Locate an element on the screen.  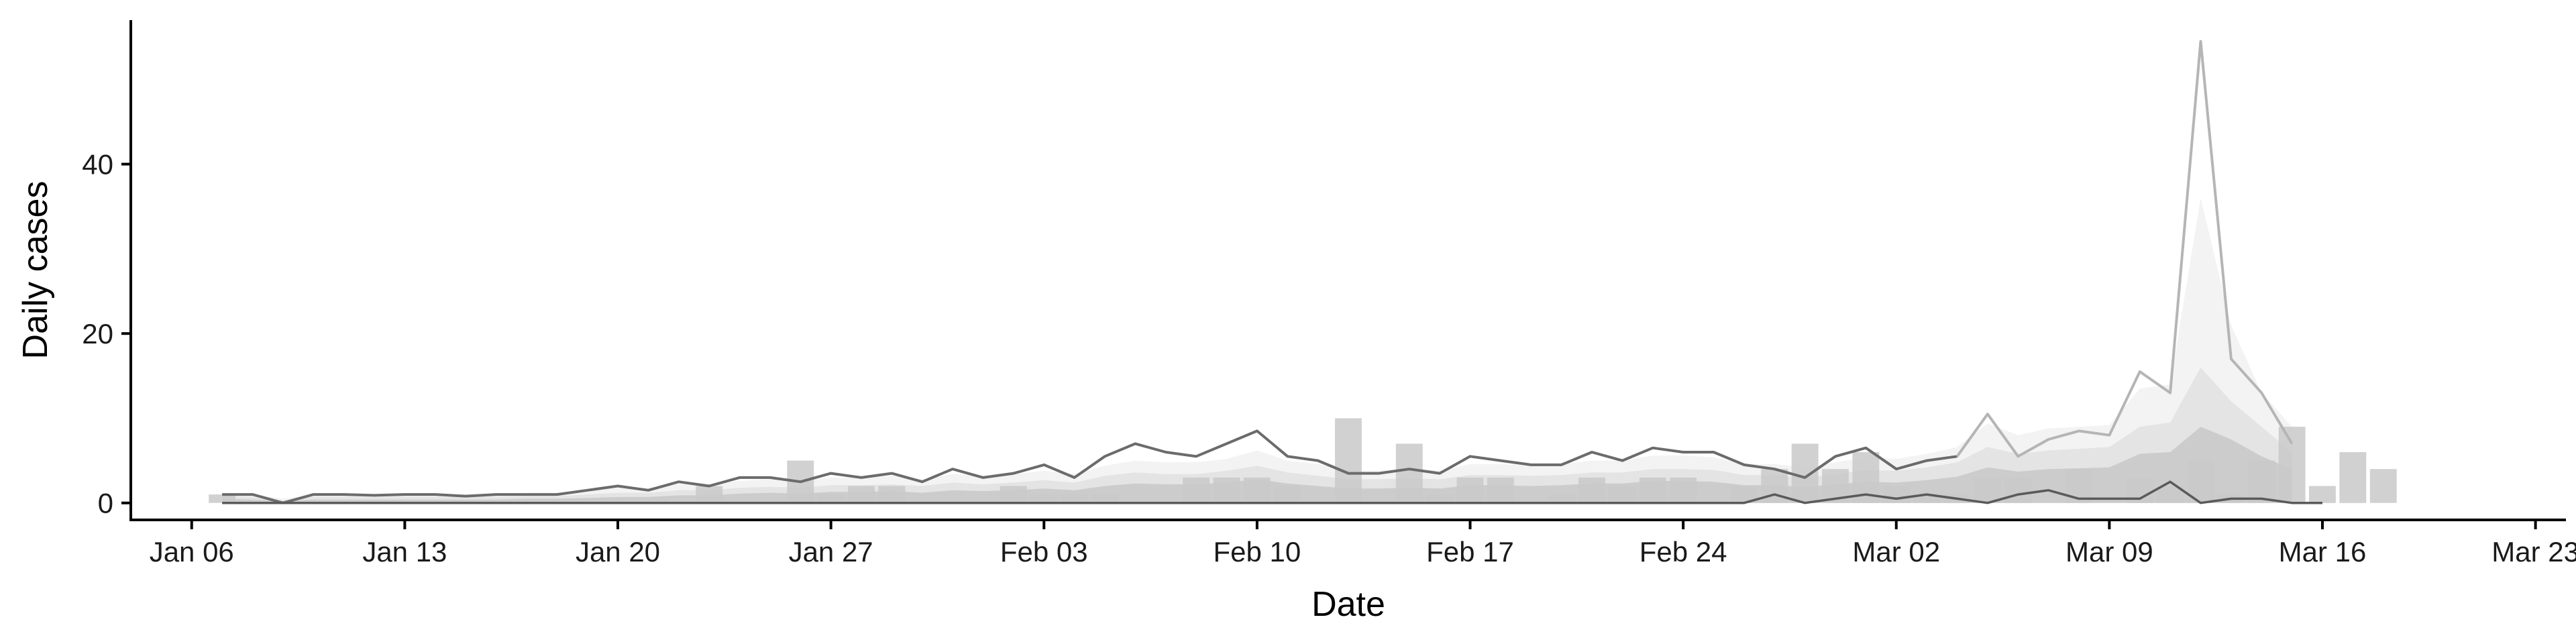
y-tick-label: 40 is located at coordinates (97, 164).